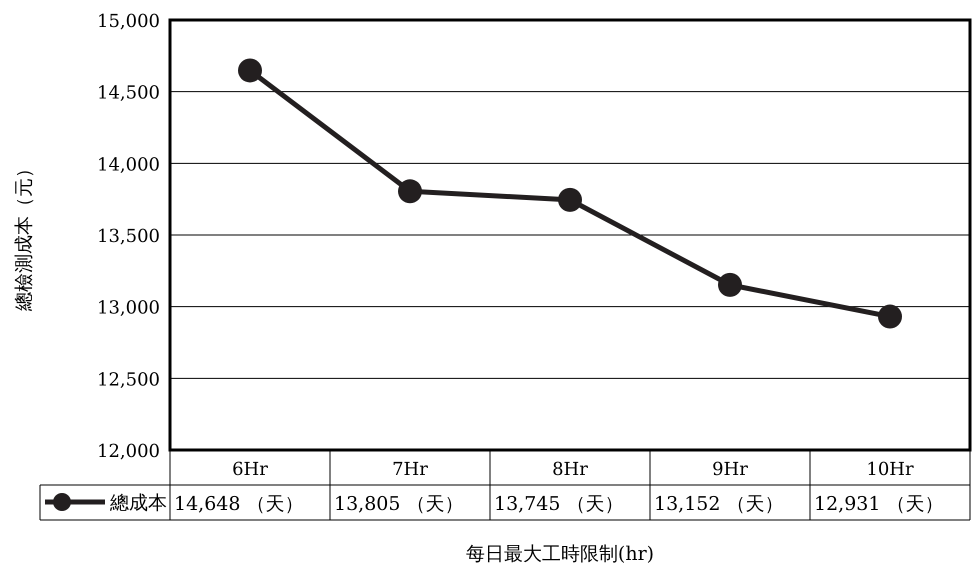  Describe the element at coordinates (128, 93) in the screenshot. I see `y-tick-label: 14,500` at that location.